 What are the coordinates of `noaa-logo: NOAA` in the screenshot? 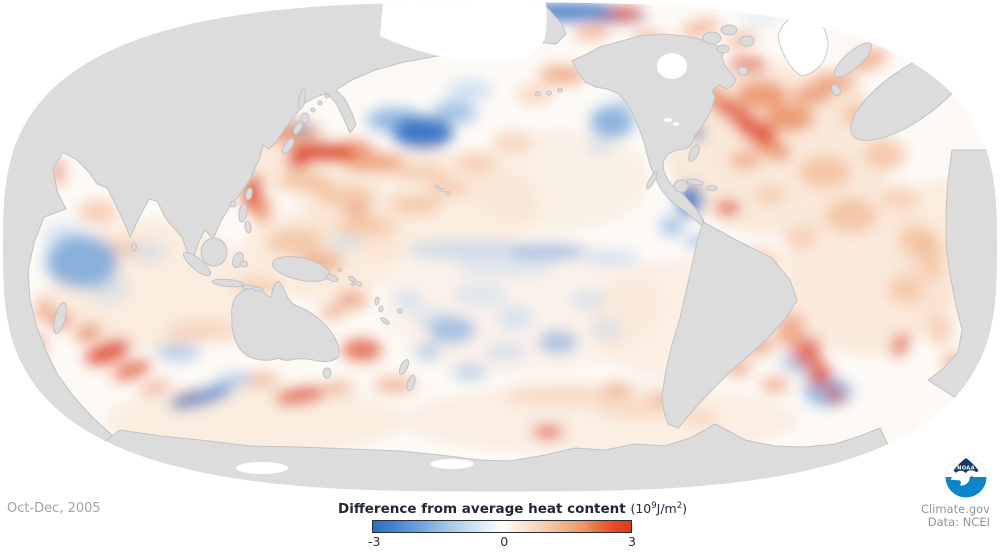 It's located at (966, 477).